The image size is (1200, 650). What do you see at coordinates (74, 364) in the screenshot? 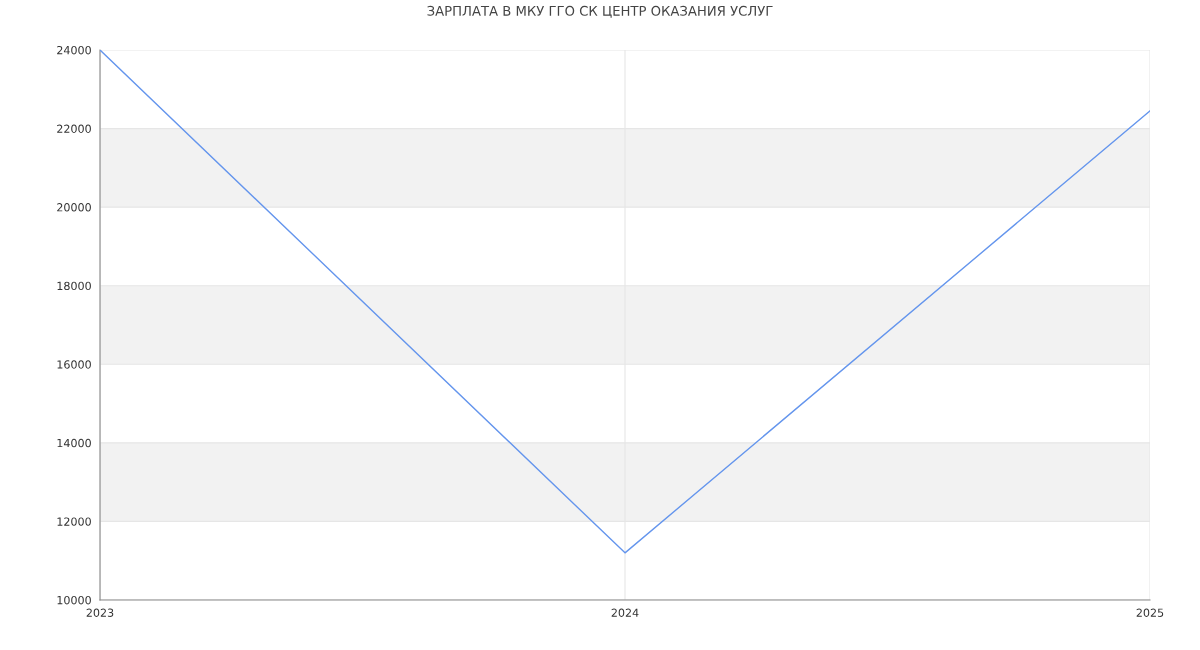
I see `y-tick-label: 16000` at bounding box center [74, 364].